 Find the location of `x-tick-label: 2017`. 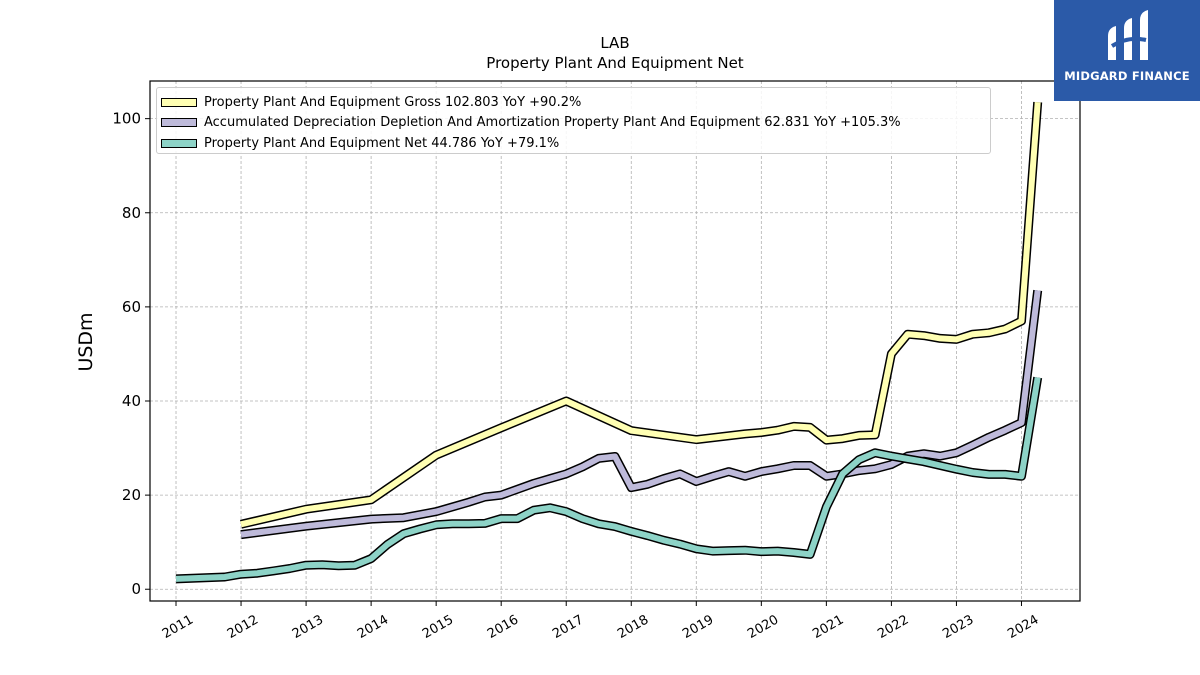

x-tick-label: 2017 is located at coordinates (568, 627).